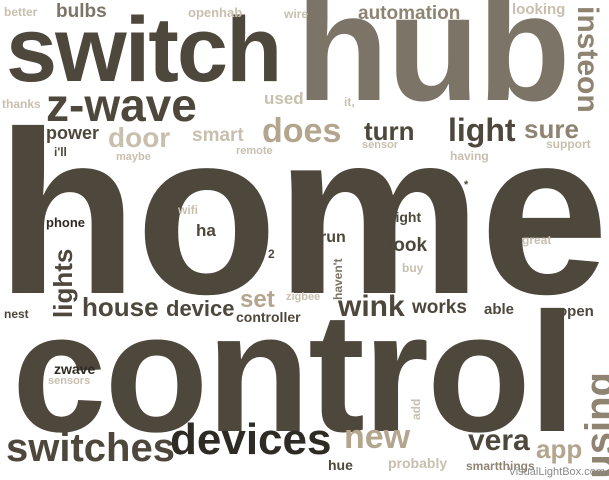 Image resolution: width=609 pixels, height=480 pixels. I want to click on word-wink: wink, so click(371, 306).